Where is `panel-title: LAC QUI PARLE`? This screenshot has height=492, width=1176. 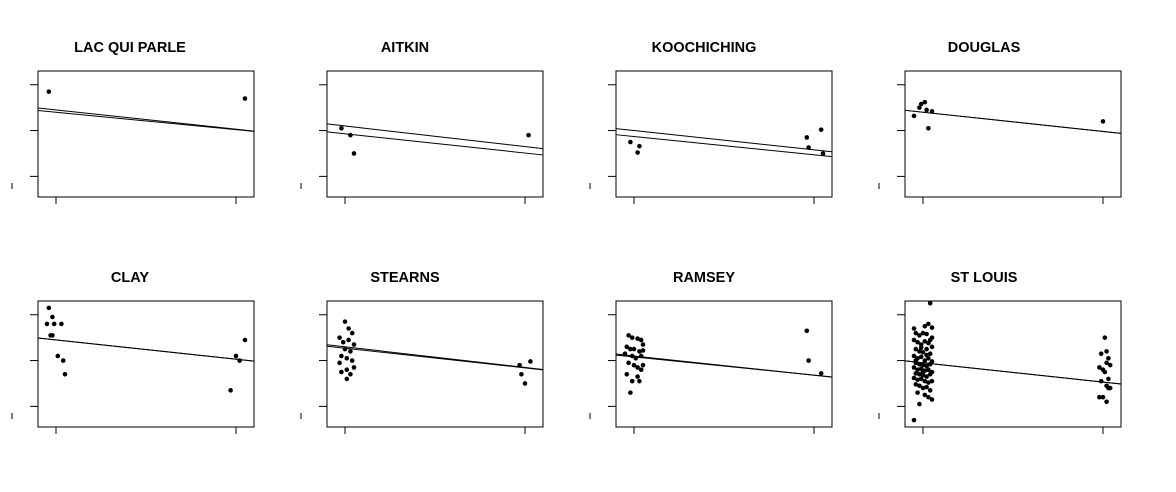
panel-title: LAC QUI PARLE is located at coordinates (130, 48).